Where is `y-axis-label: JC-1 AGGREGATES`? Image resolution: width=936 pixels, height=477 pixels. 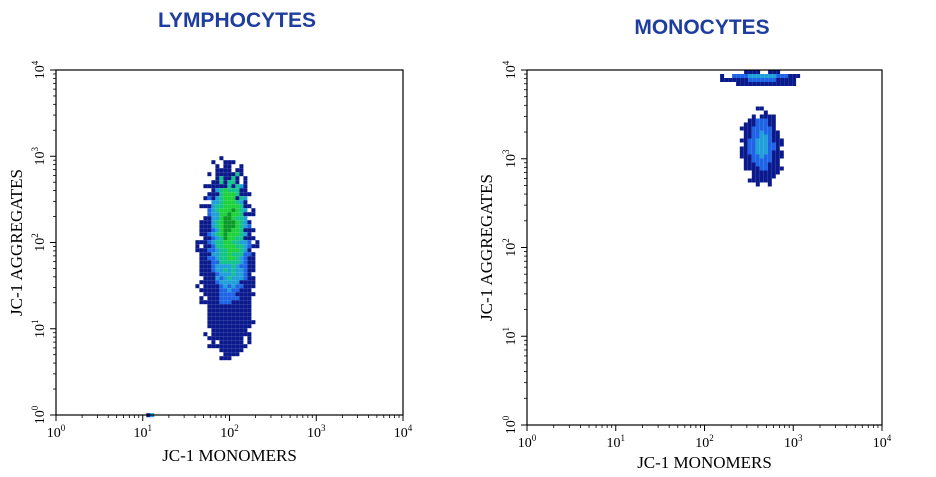 y-axis-label: JC-1 AGGREGATES is located at coordinates (16, 242).